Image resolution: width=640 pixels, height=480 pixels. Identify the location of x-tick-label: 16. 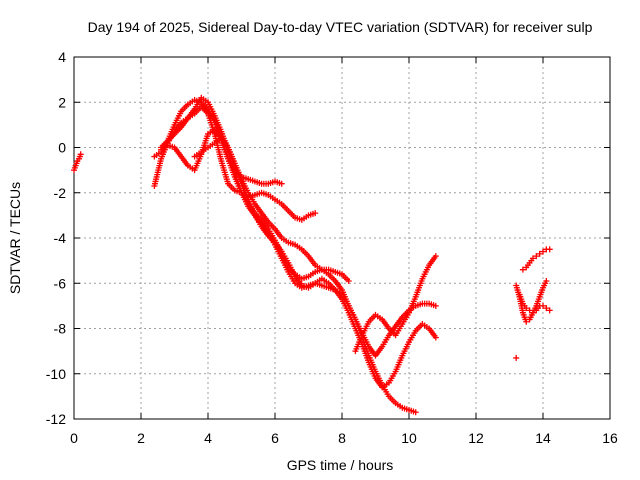
(610, 438).